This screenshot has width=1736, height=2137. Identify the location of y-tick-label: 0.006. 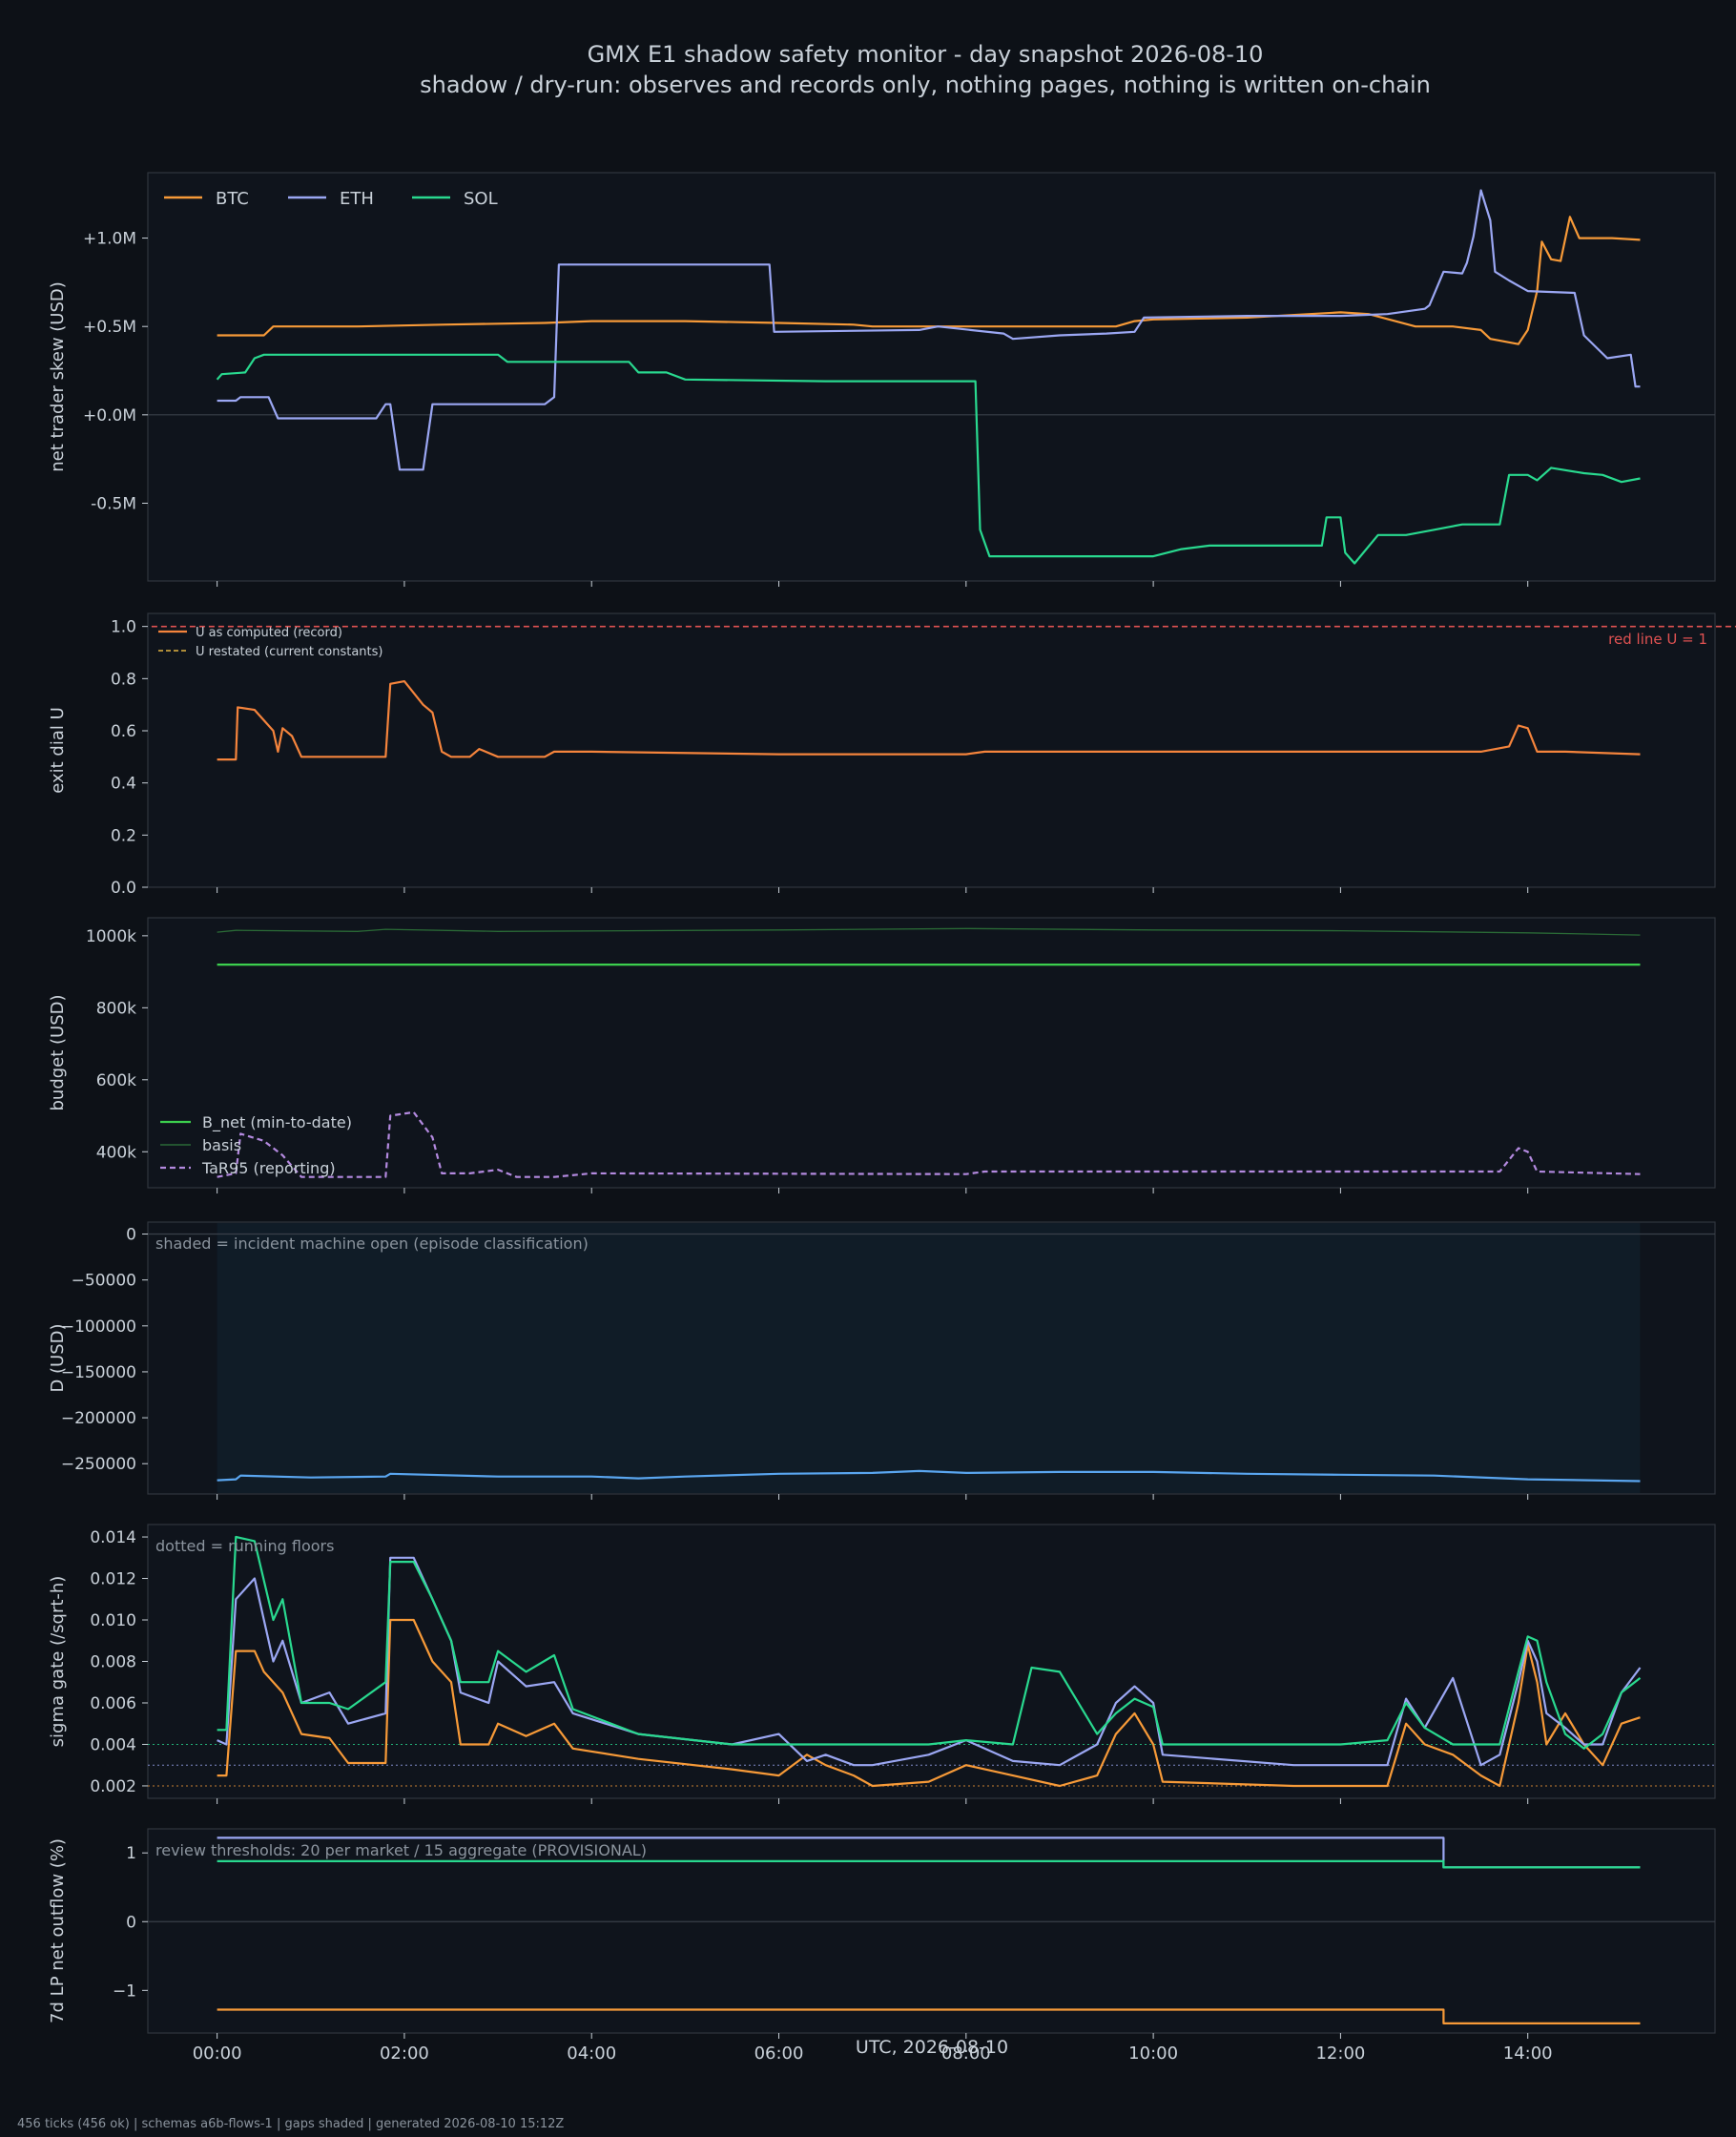
(113, 1703).